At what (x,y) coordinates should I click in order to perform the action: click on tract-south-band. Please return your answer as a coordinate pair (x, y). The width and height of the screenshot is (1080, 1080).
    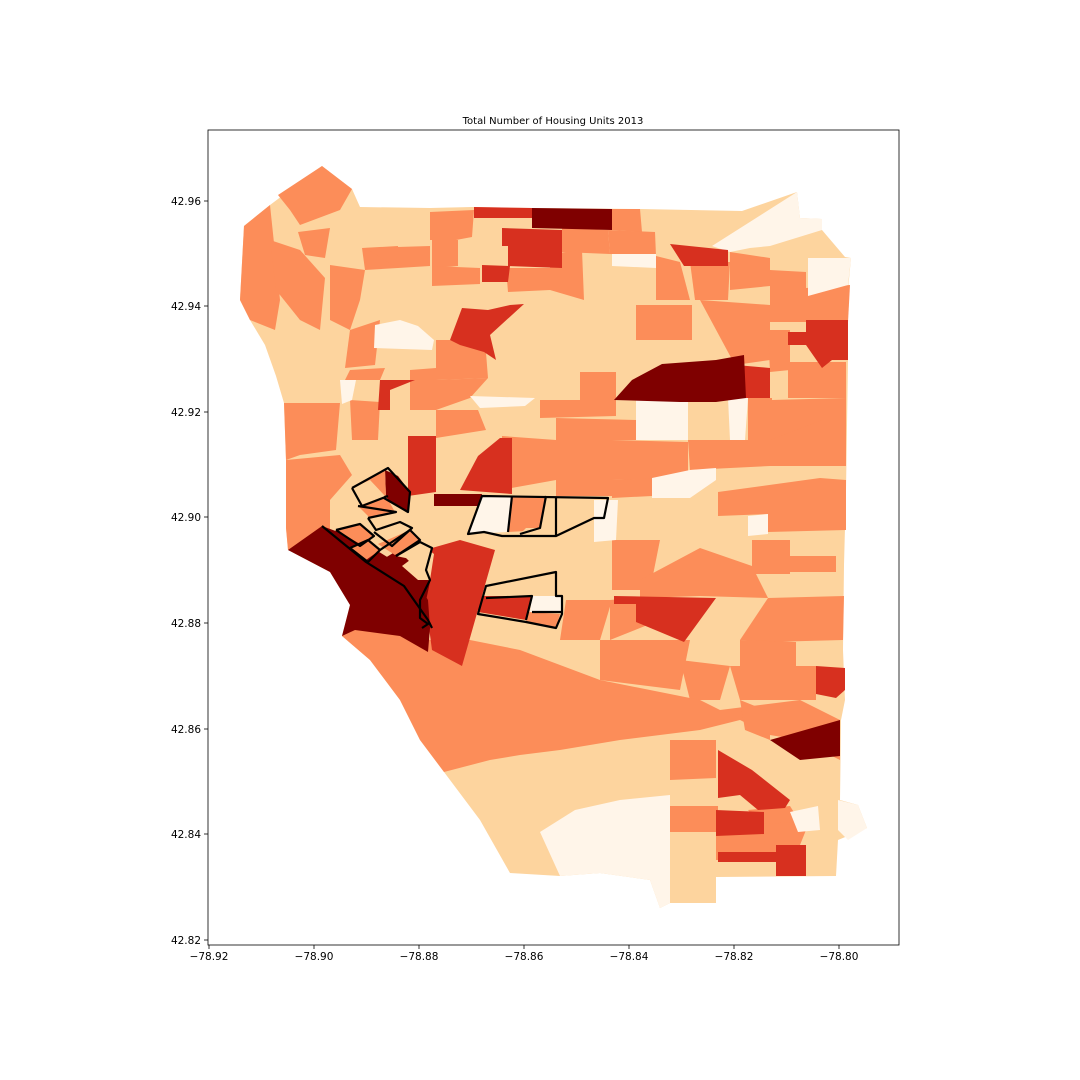
    Looking at the image, I should click on (591, 696).